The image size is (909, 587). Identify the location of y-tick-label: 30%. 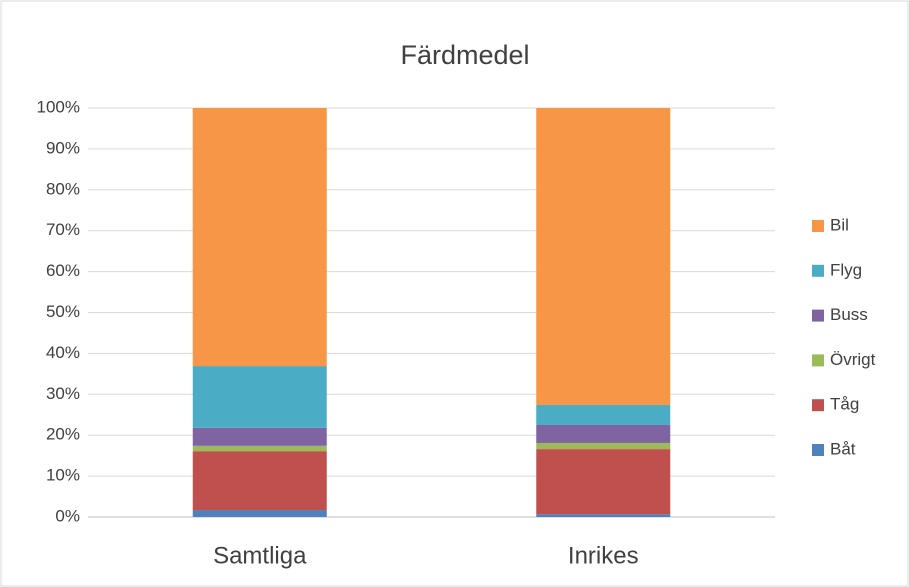
(63, 393).